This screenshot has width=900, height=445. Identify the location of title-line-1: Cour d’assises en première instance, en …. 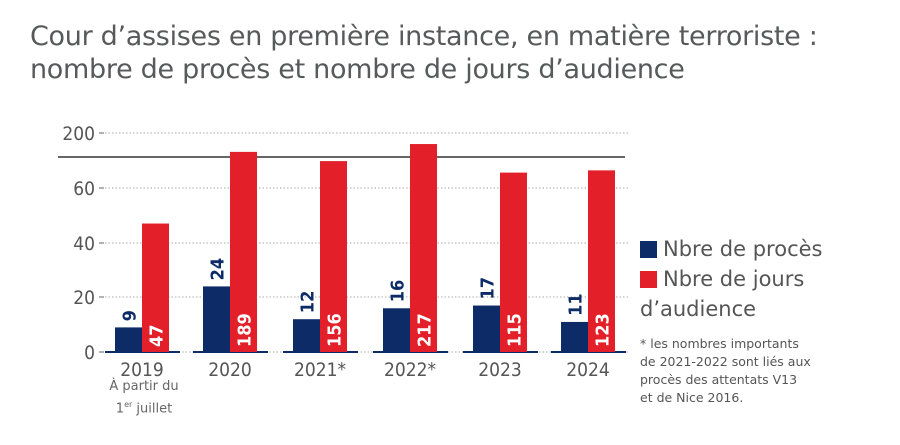
(424, 36).